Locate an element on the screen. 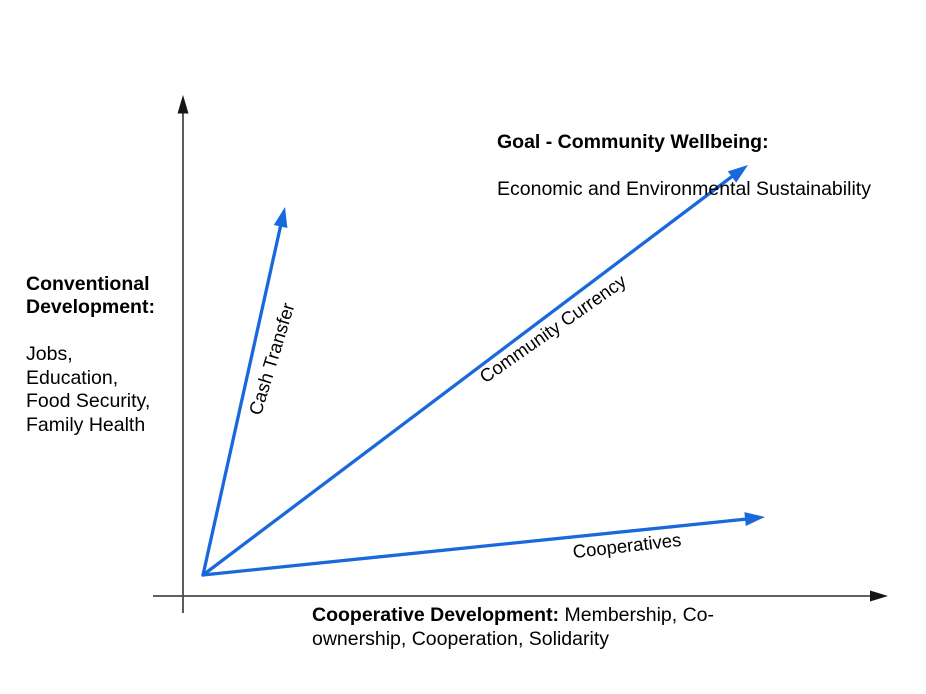  arrow-cooperatives is located at coordinates (475, 547).